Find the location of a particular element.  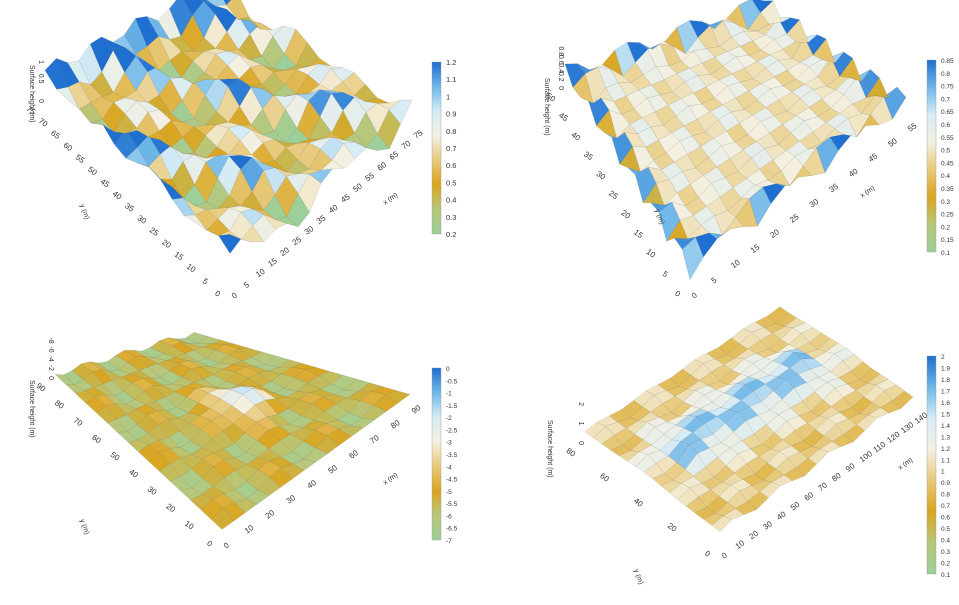

y-tick-label: 25 is located at coordinates (154, 231).